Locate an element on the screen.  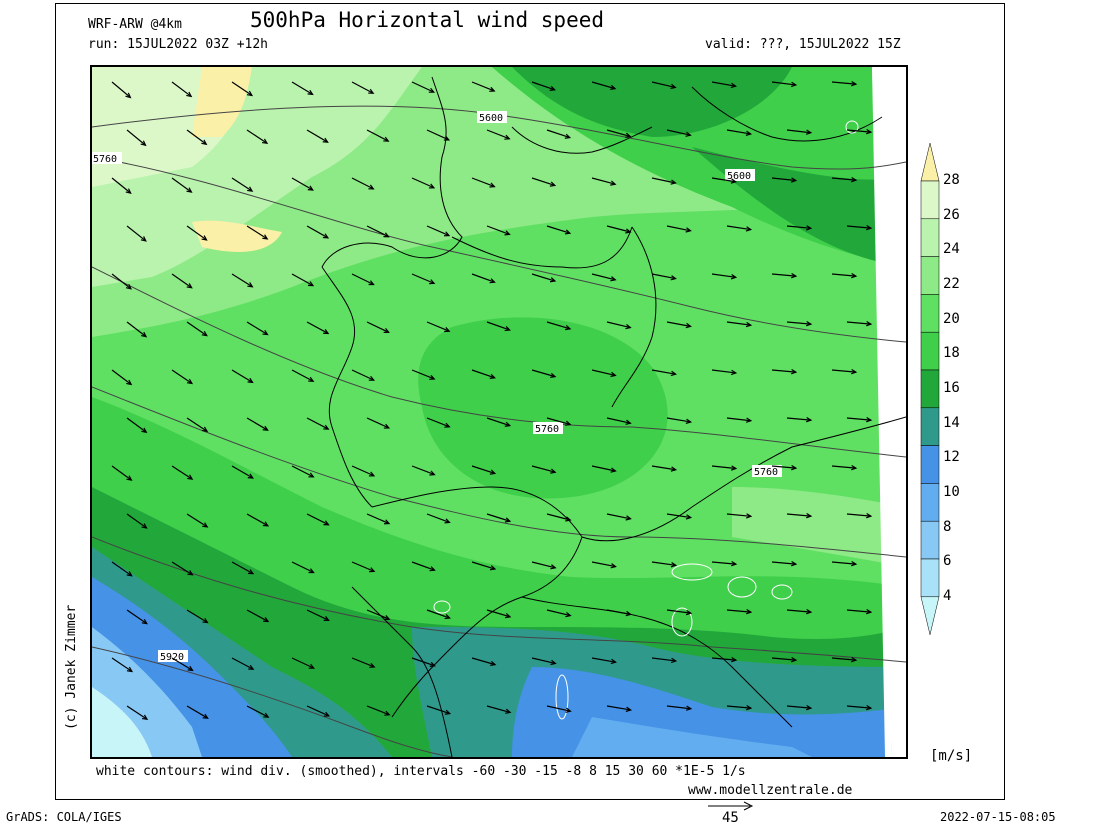
coastline is located at coordinates (392, 172).